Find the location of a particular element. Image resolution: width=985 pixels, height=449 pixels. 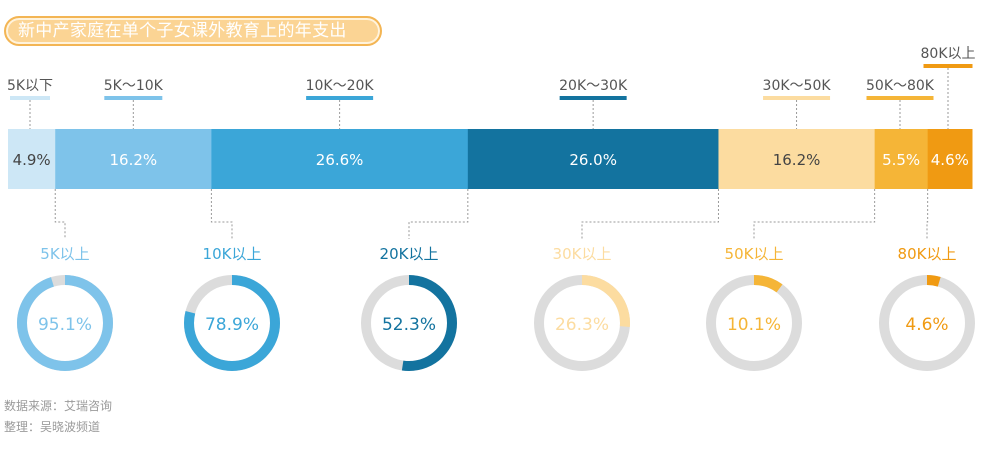

donut-value-label: 26.3% is located at coordinates (582, 325).